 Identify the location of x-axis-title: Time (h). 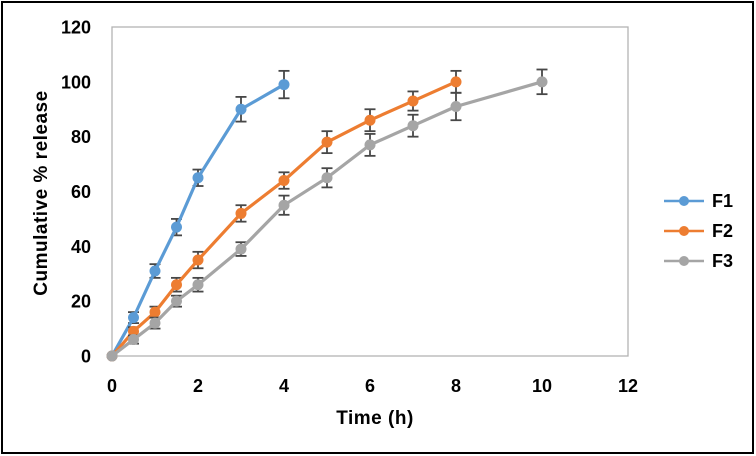
(375, 418).